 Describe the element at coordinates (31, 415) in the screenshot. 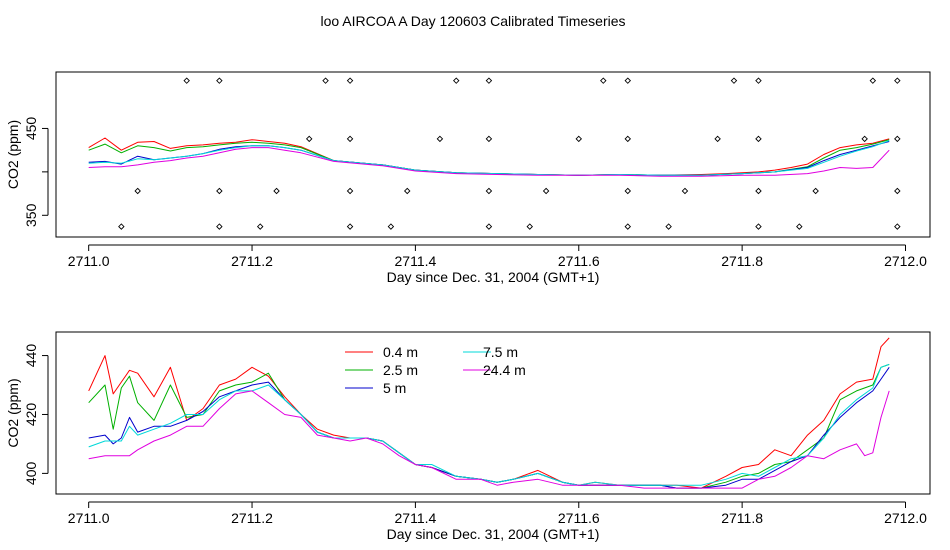

I see `y-tick-label: 420` at that location.